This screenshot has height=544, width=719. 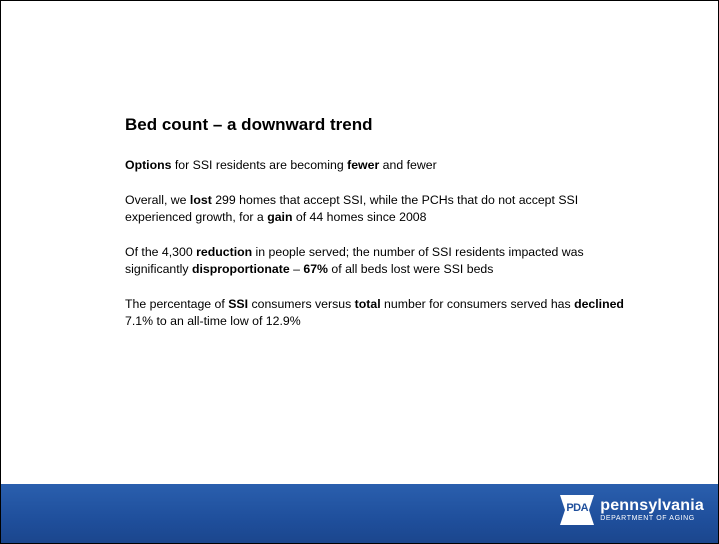 I want to click on logo-department: DEPARTMENT OF AGING, so click(x=647, y=518).